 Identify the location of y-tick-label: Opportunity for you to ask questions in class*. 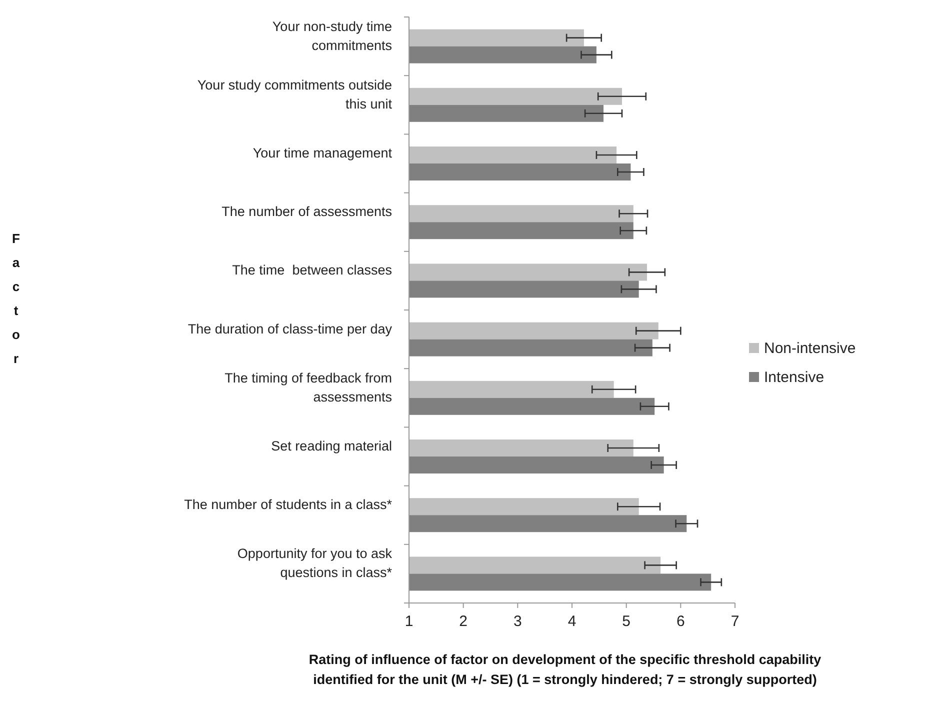
(315, 563).